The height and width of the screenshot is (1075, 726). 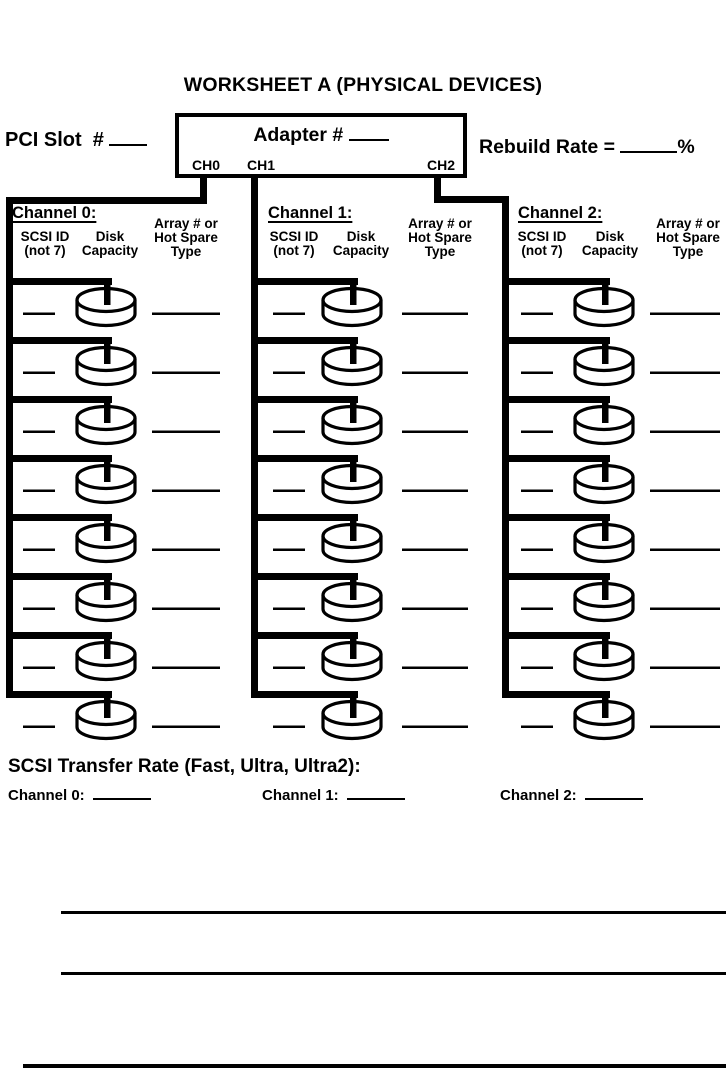 I want to click on rebuild-rate-unit: %, so click(x=686, y=147).